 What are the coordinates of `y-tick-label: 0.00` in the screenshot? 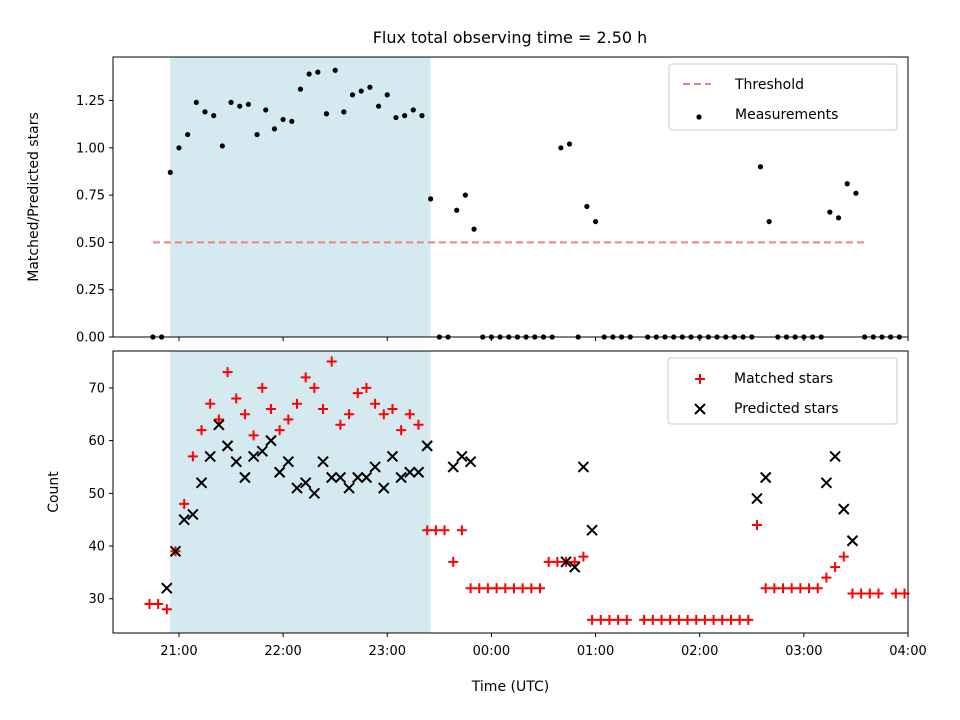 It's located at (90, 338).